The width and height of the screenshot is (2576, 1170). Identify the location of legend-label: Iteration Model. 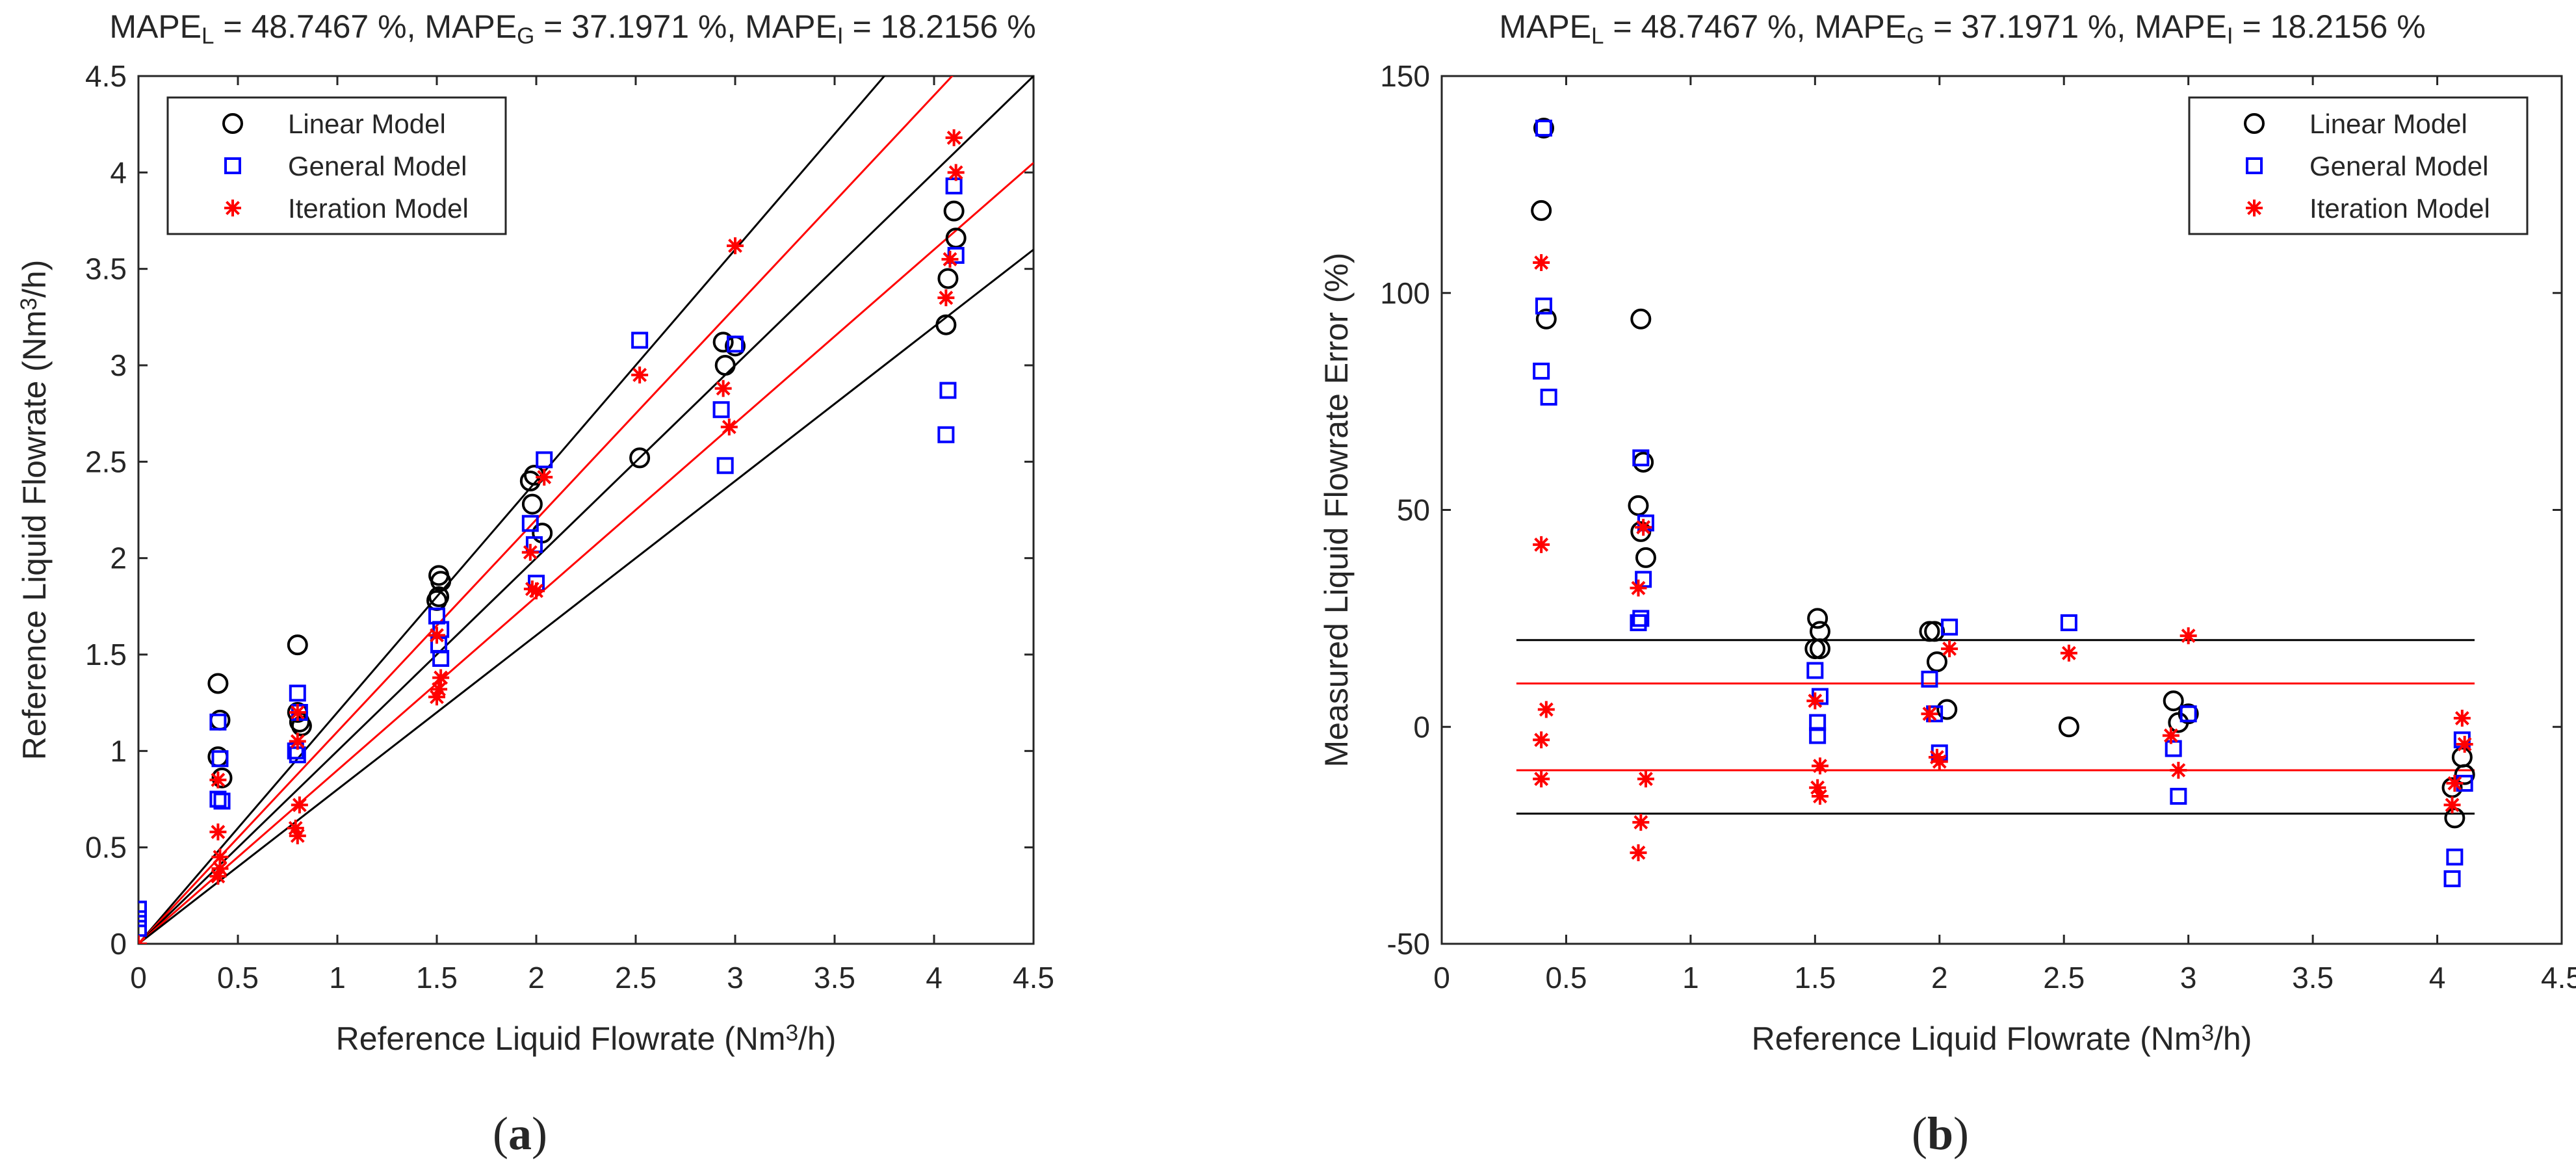
(2399, 208).